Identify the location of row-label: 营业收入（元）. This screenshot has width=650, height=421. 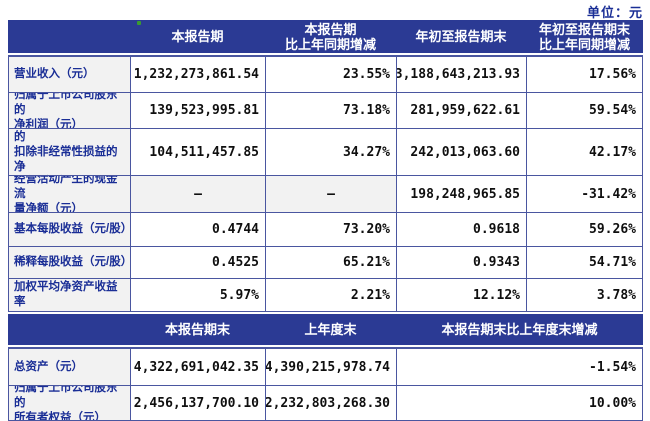
(70, 74).